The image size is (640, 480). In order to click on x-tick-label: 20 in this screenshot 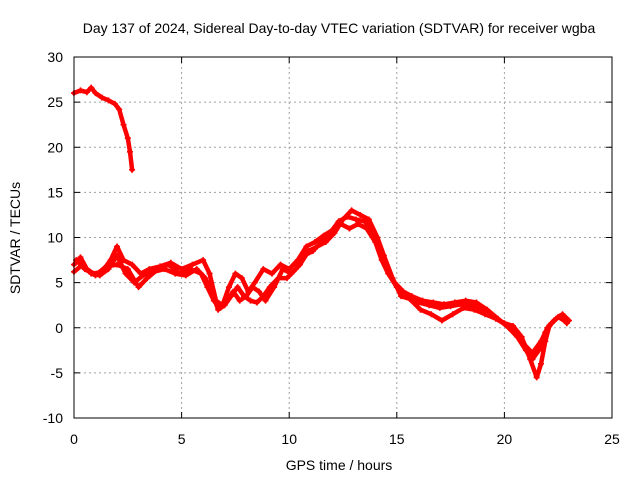, I will do `click(505, 439)`.